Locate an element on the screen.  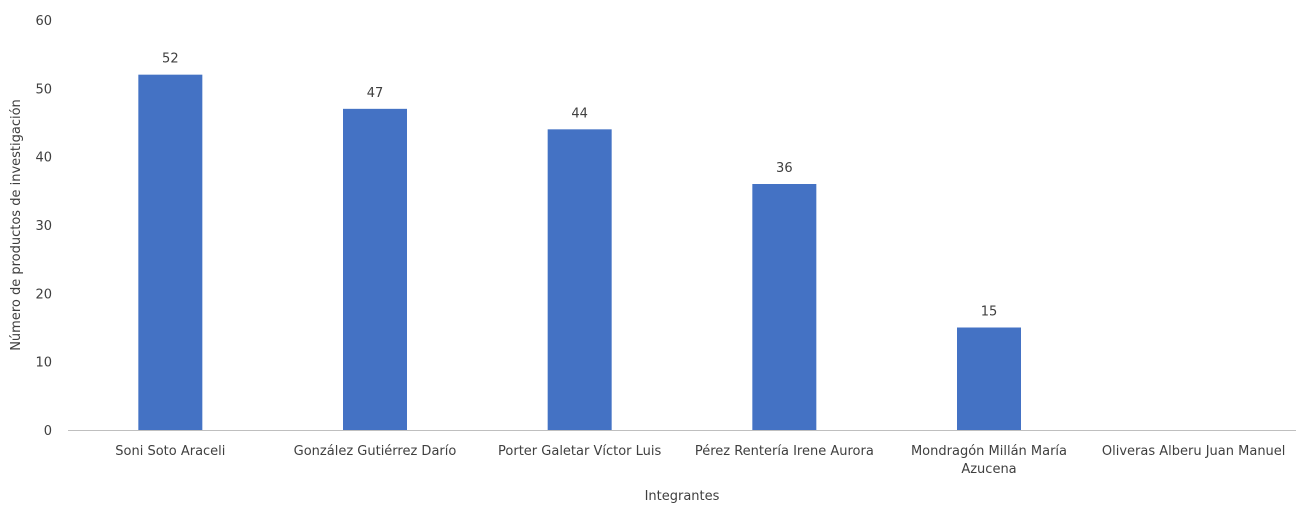
category-label: Mondragón Millán María is located at coordinates (989, 451).